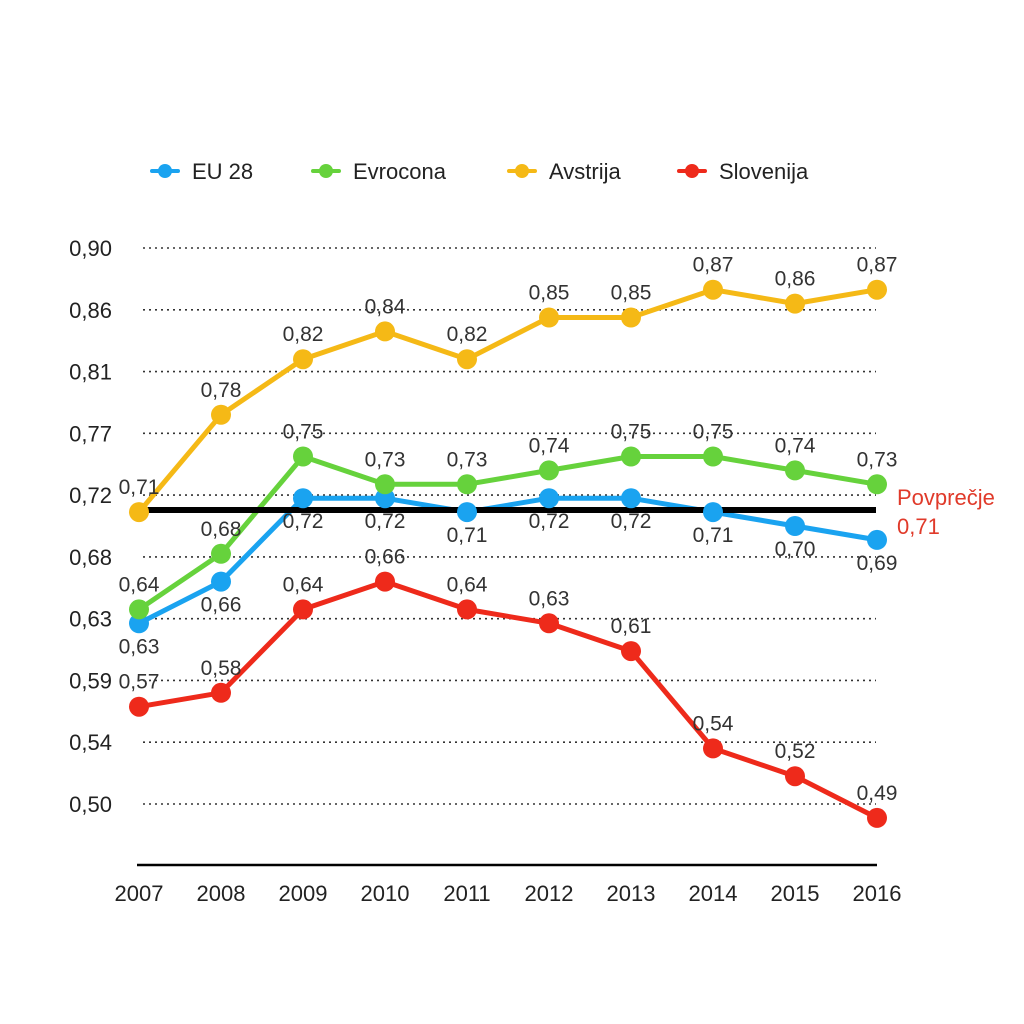  Describe the element at coordinates (221, 668) in the screenshot. I see `data-label-slovenija: 0,58` at that location.